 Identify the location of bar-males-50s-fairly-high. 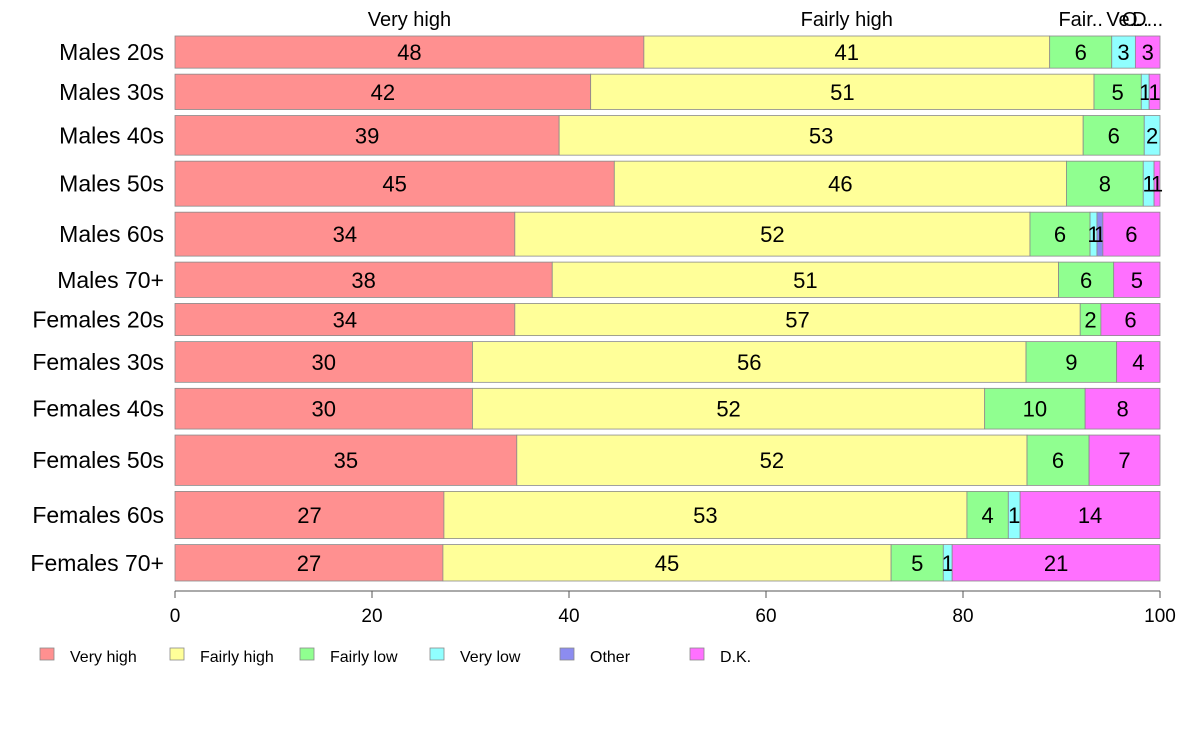
(840, 183).